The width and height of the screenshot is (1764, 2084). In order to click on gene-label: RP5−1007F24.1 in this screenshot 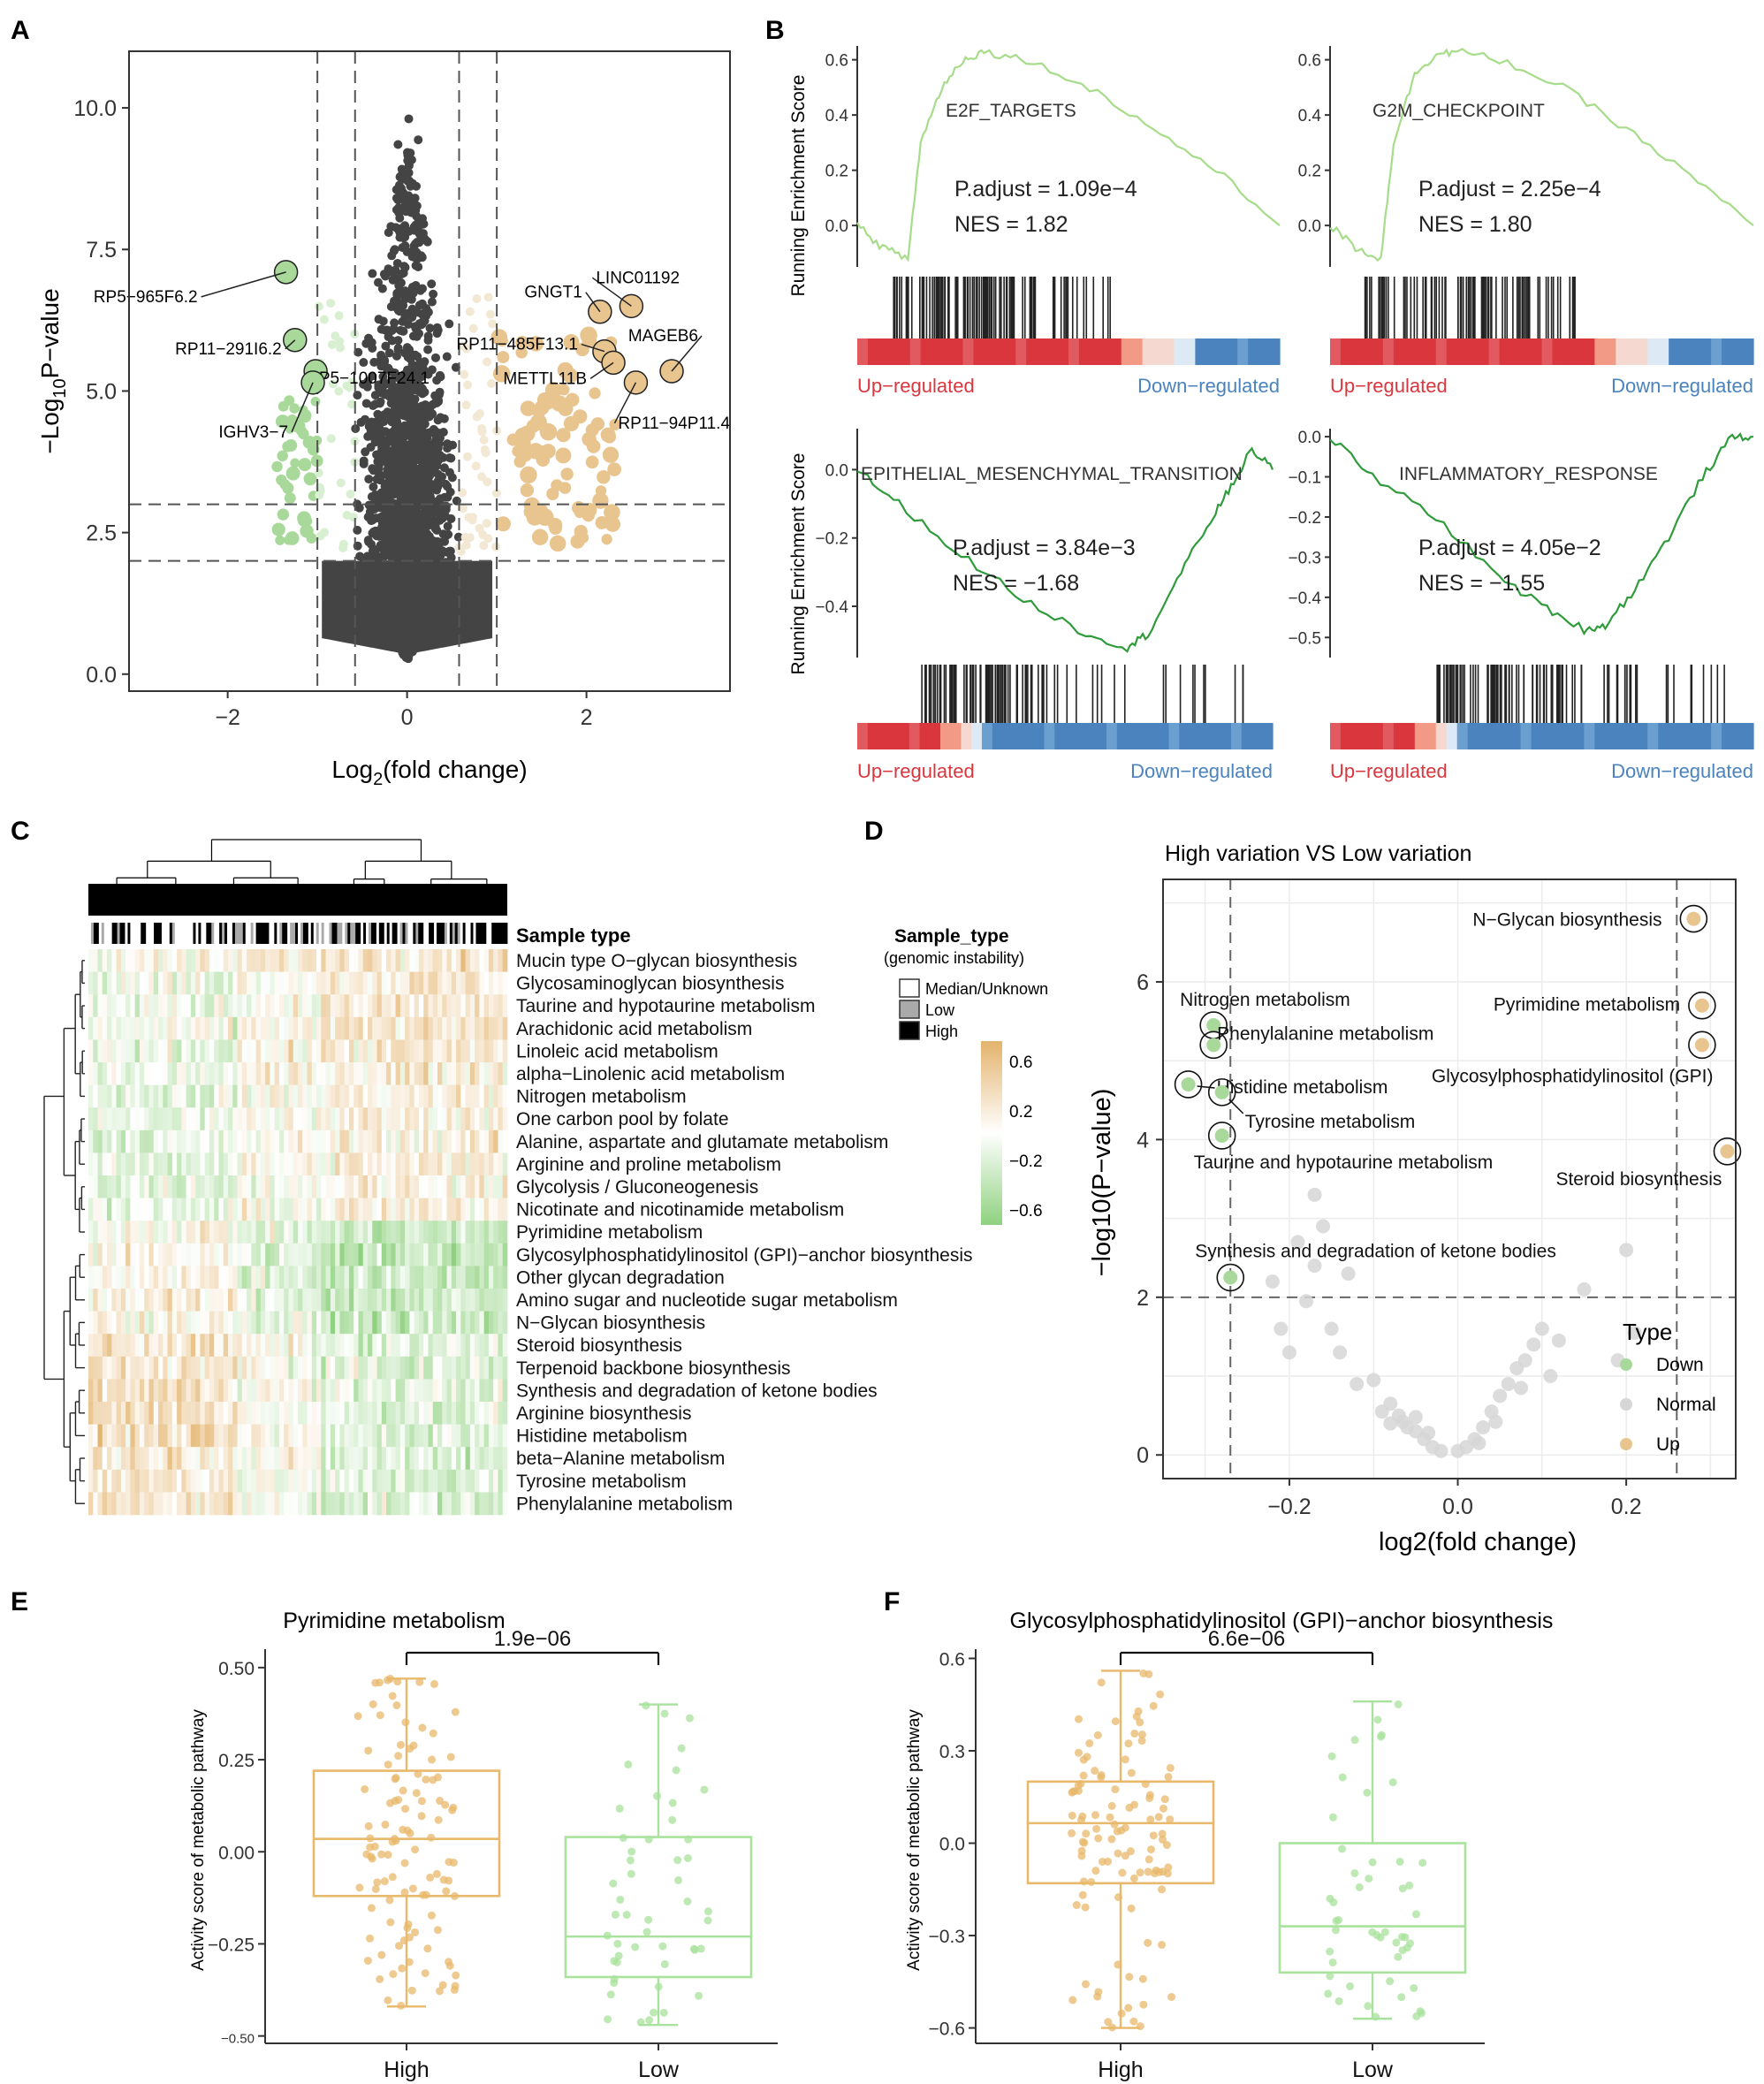, I will do `click(368, 378)`.